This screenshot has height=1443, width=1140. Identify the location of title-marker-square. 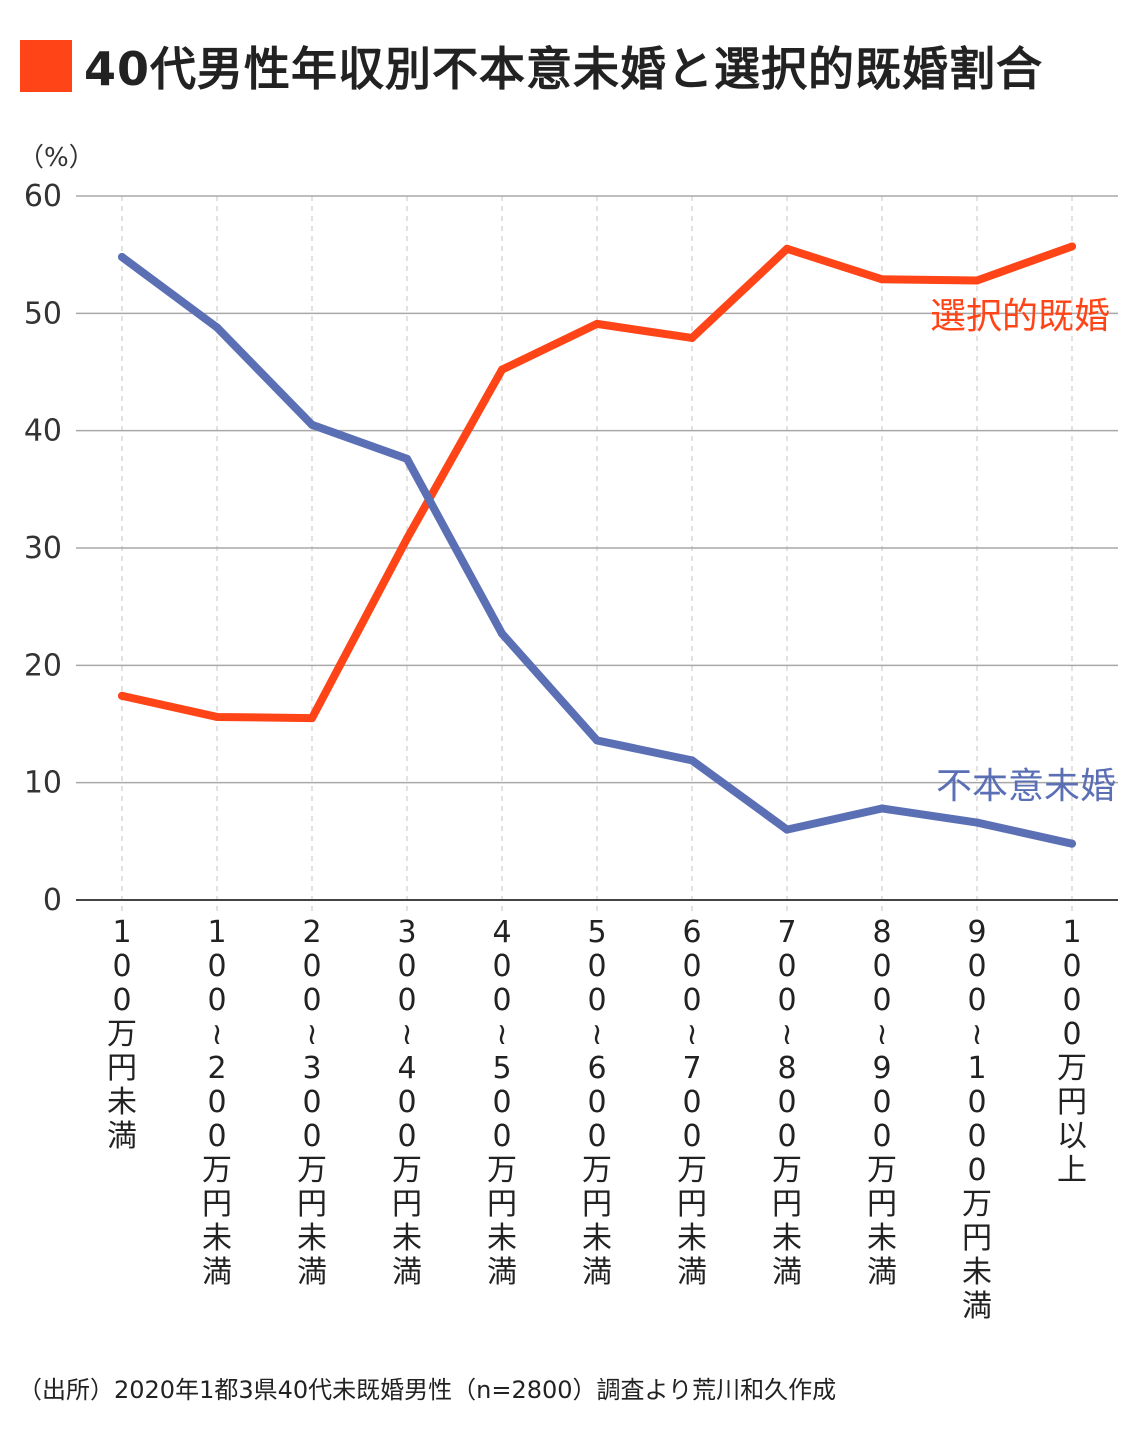
(46, 66).